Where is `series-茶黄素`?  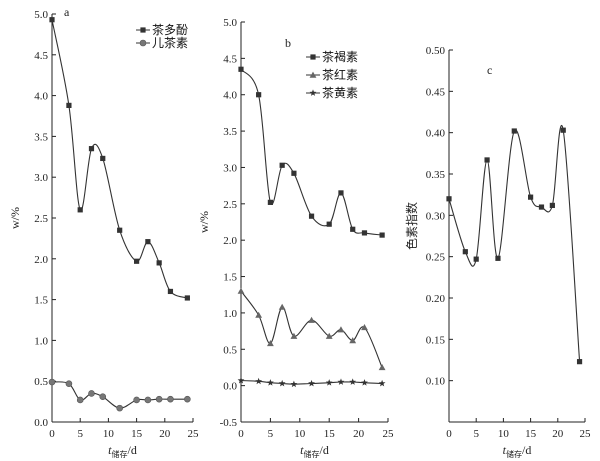 series-茶黄素 is located at coordinates (311, 382).